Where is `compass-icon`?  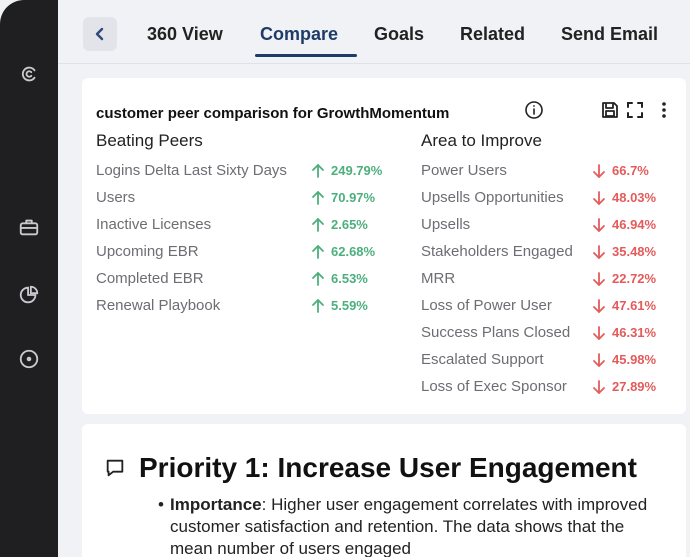 compass-icon is located at coordinates (29, 359).